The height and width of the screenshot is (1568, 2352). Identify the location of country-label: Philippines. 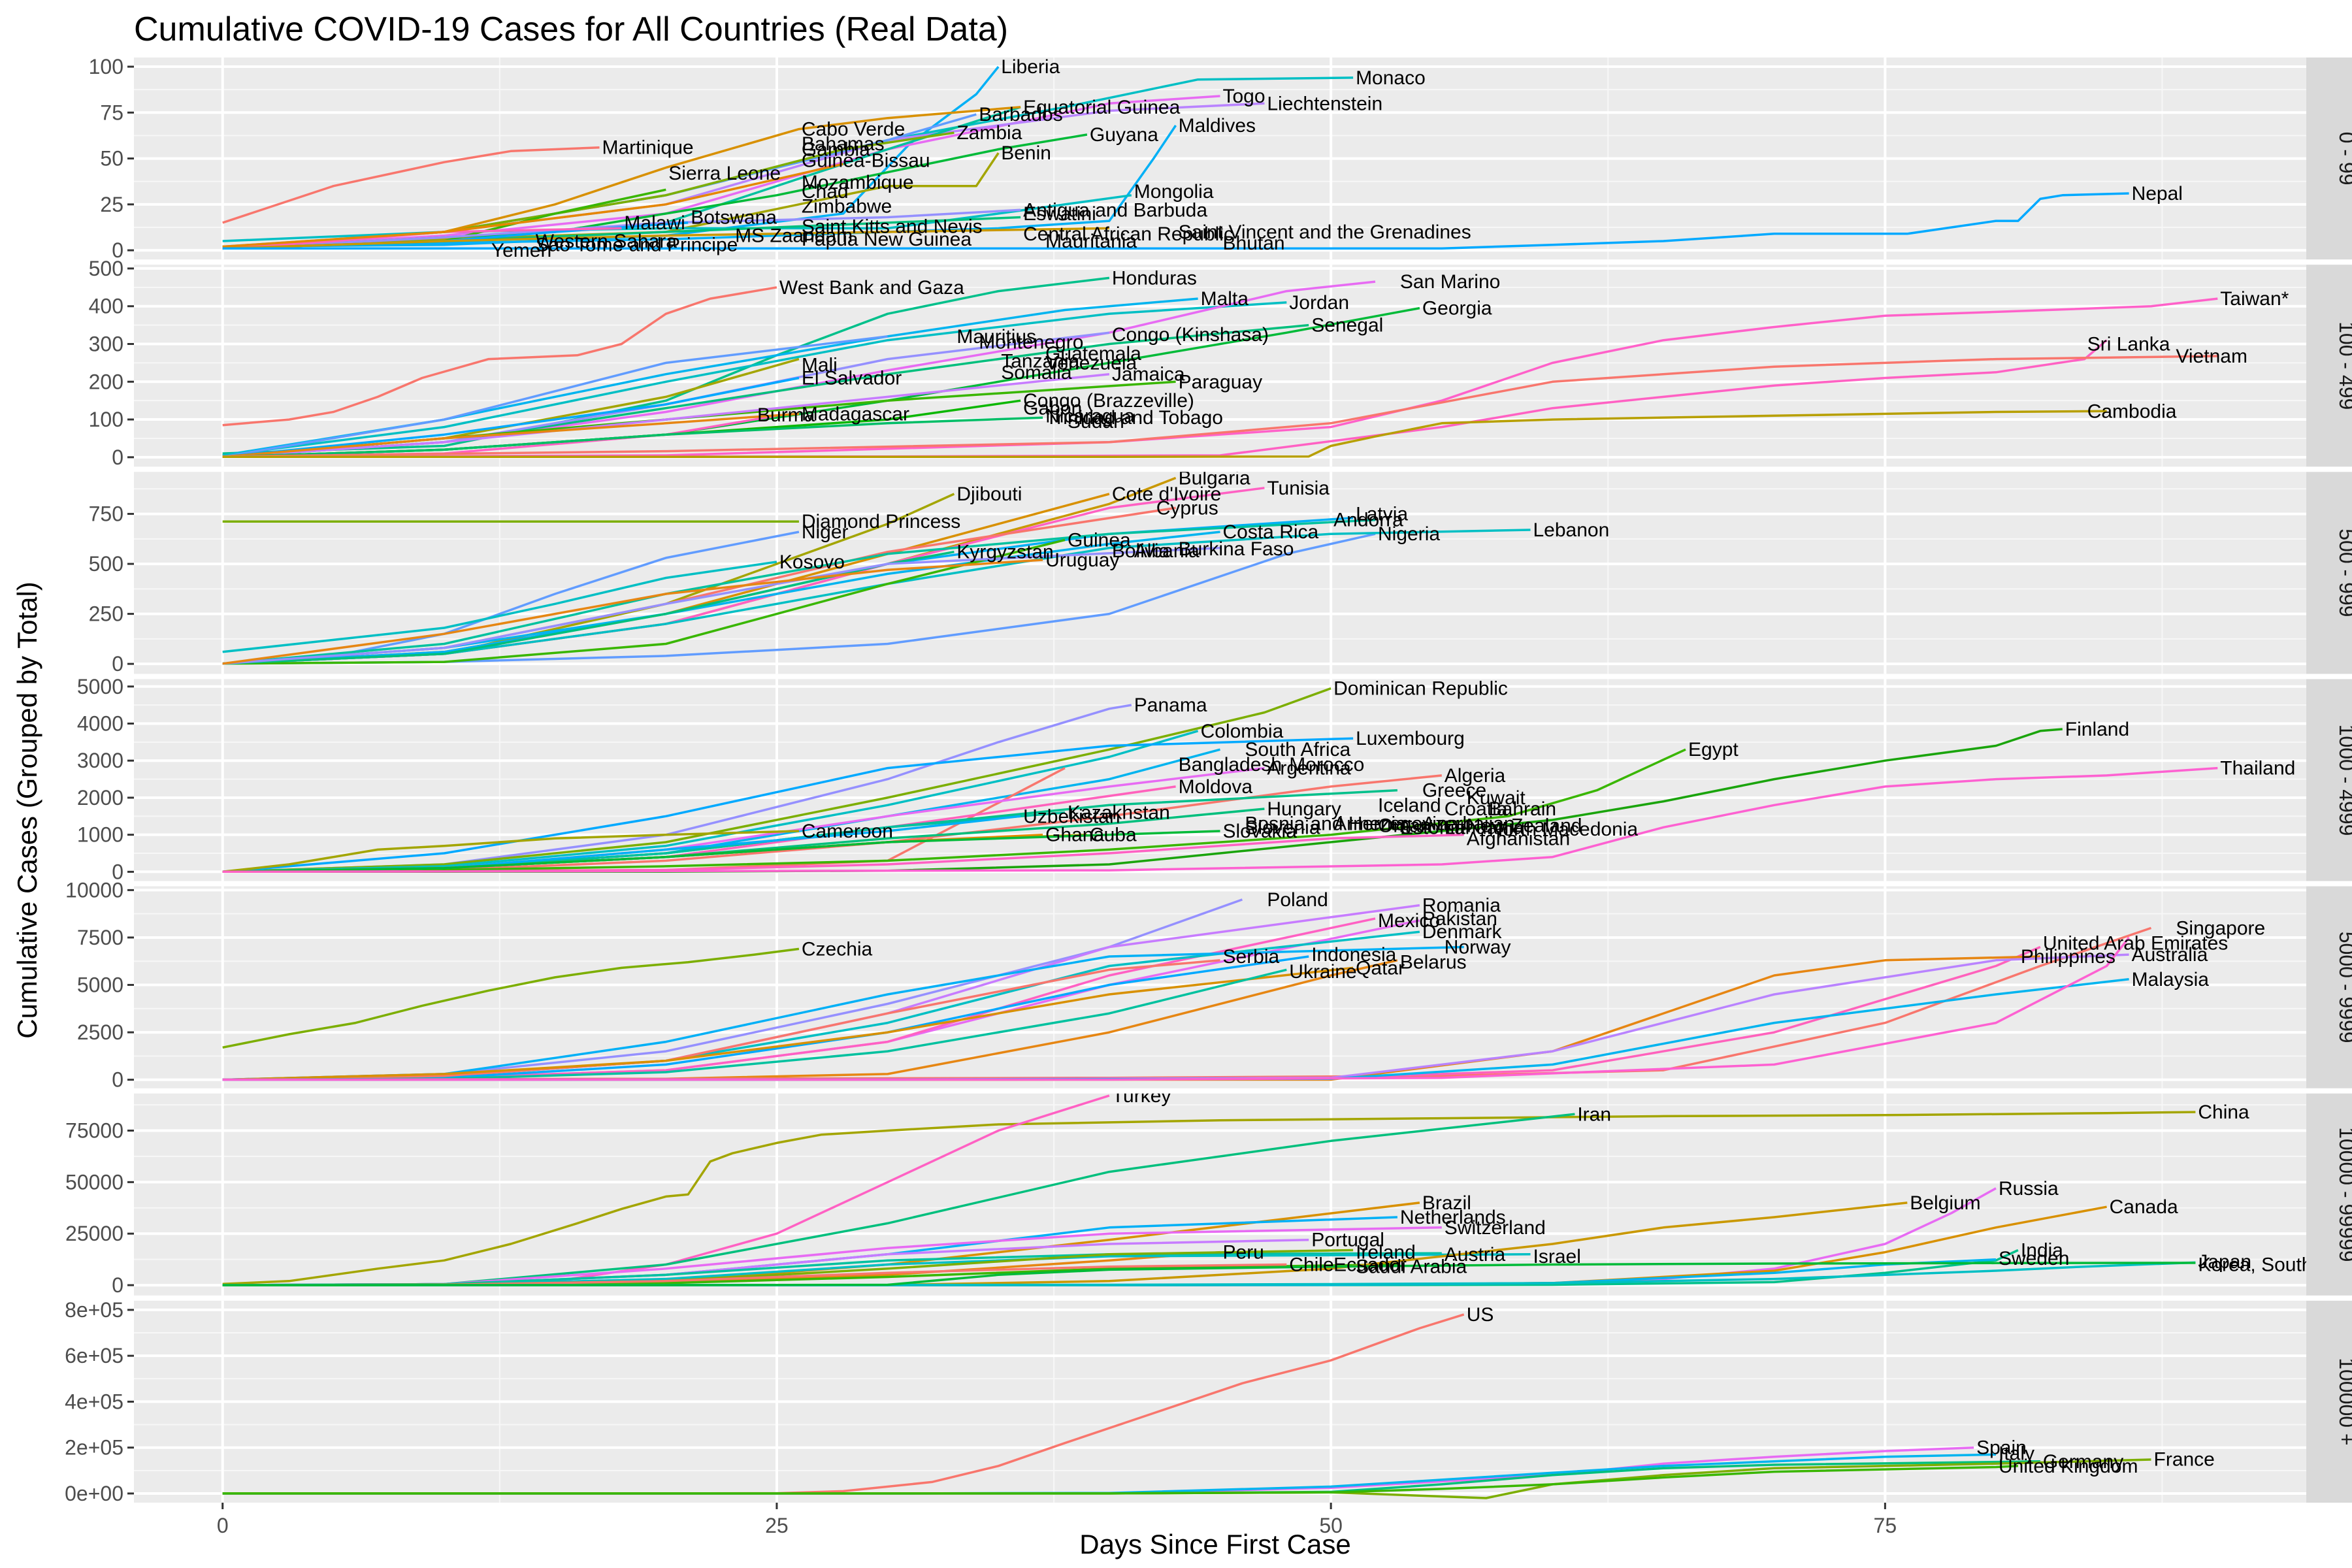
(2068, 957).